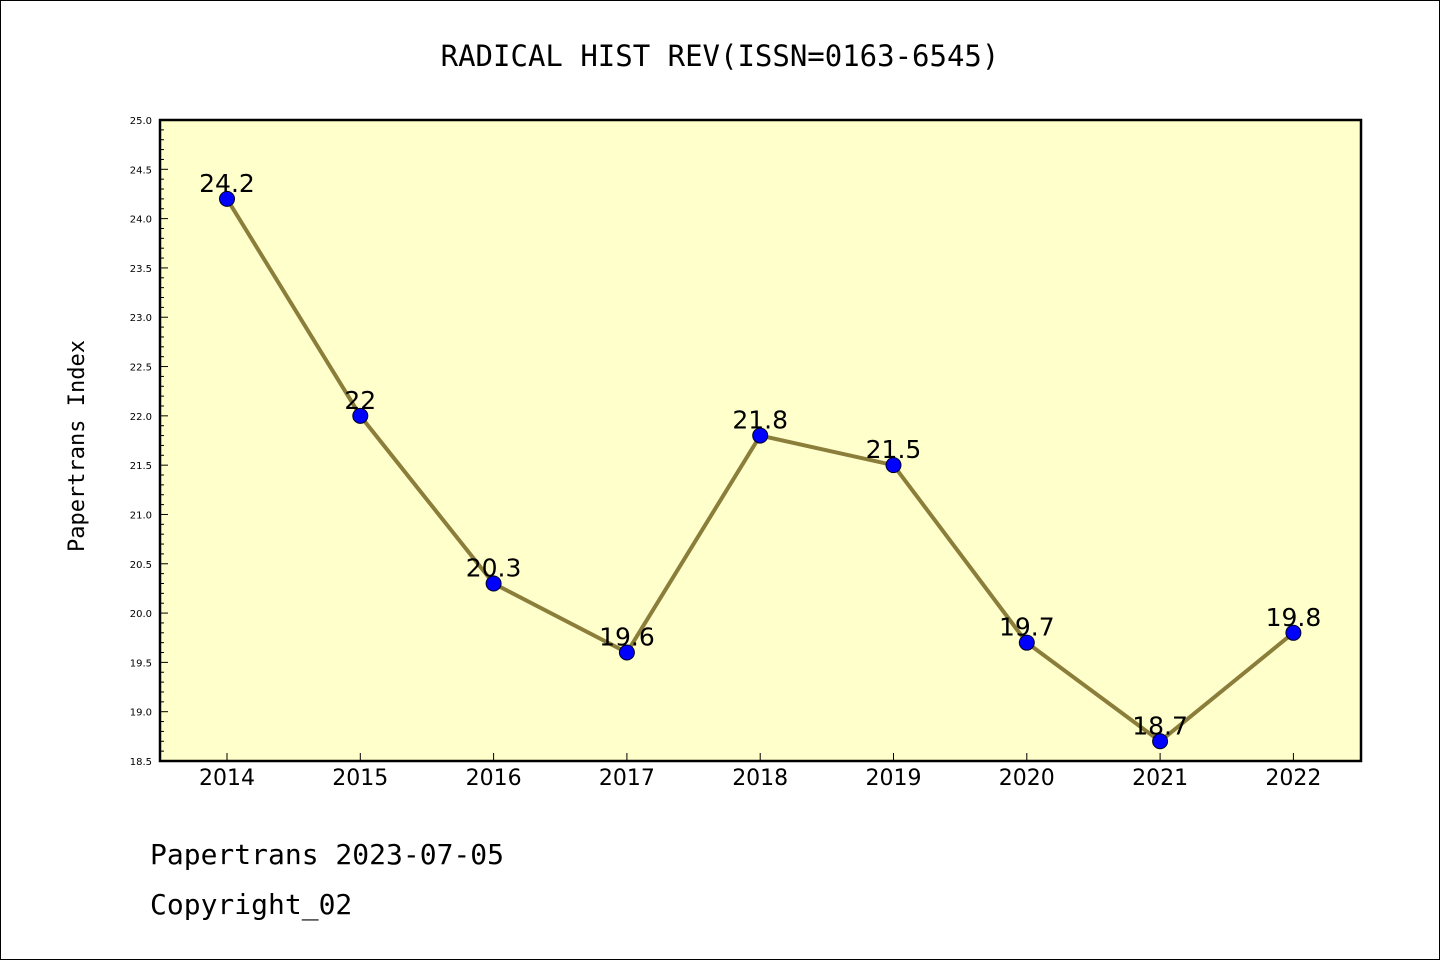  Describe the element at coordinates (141, 466) in the screenshot. I see `y-tick-label: 21.5` at that location.